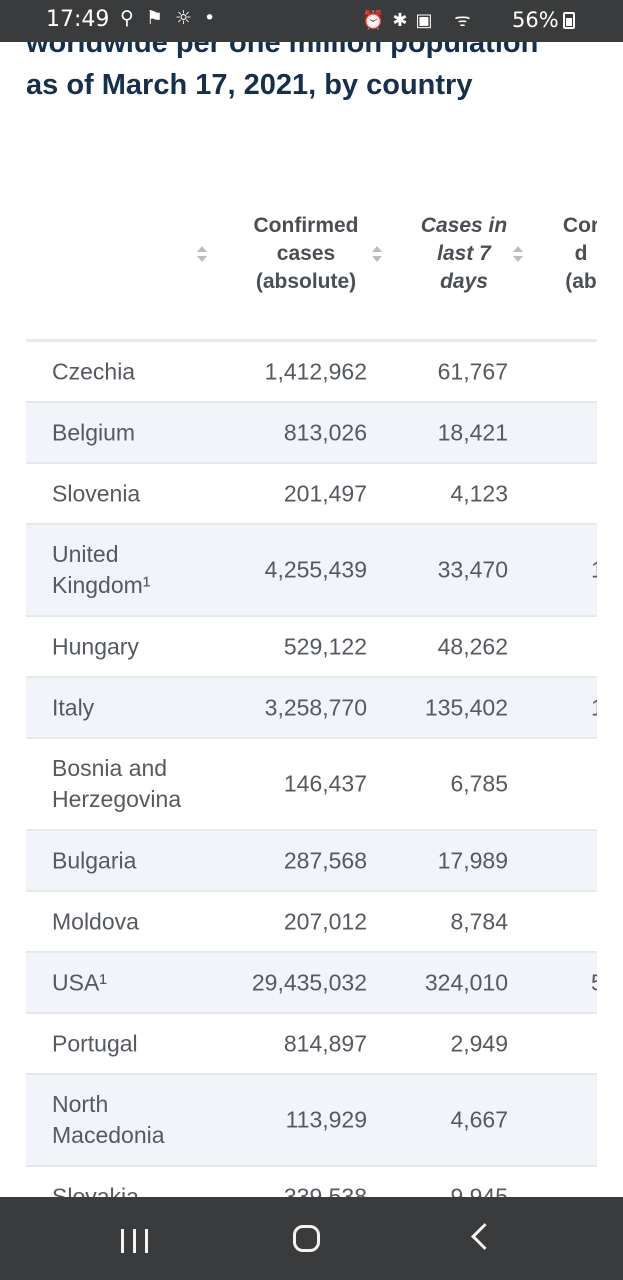 This screenshot has height=1280, width=623. I want to click on country-name-line: Portugal, so click(95, 1043).